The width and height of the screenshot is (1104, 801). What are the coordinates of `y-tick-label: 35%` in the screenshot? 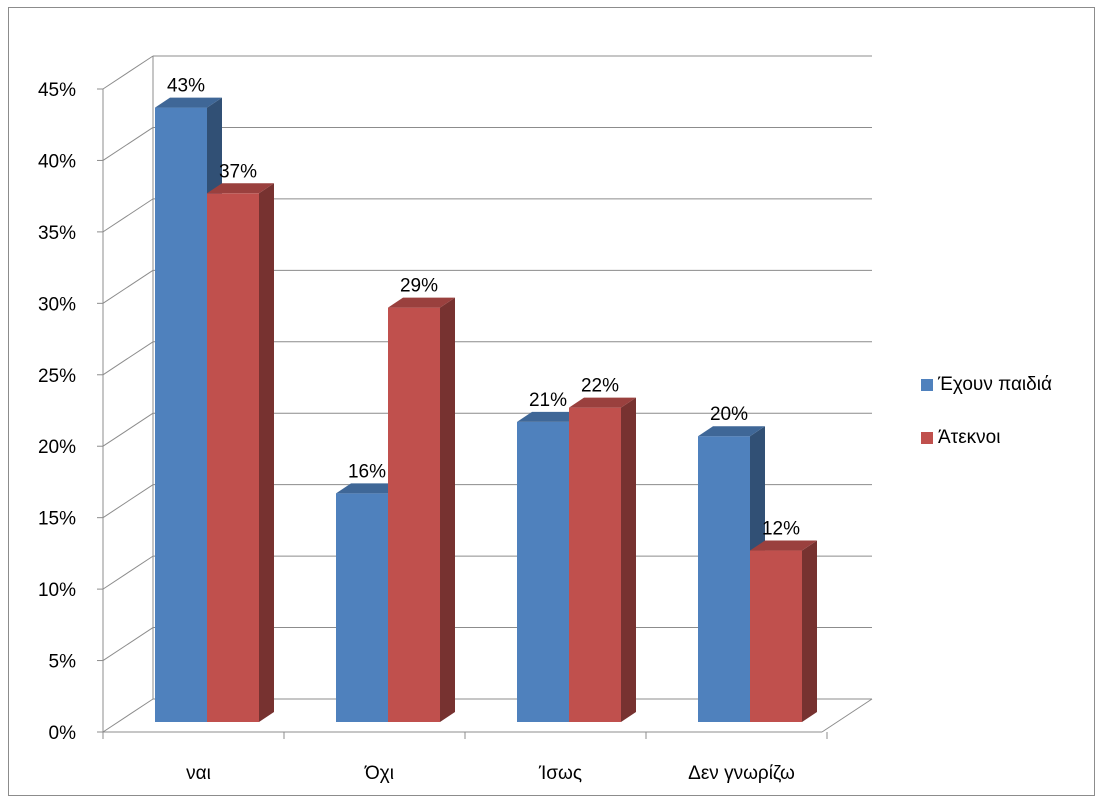 It's located at (57, 233).